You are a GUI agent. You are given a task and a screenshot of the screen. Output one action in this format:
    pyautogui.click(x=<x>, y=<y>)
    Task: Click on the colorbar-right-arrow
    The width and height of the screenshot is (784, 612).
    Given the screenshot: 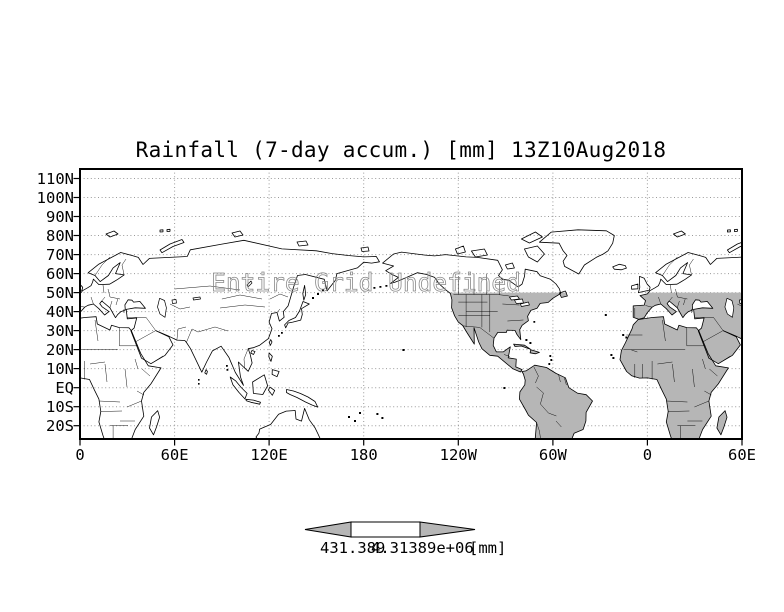 What is the action you would take?
    pyautogui.click(x=447, y=529)
    